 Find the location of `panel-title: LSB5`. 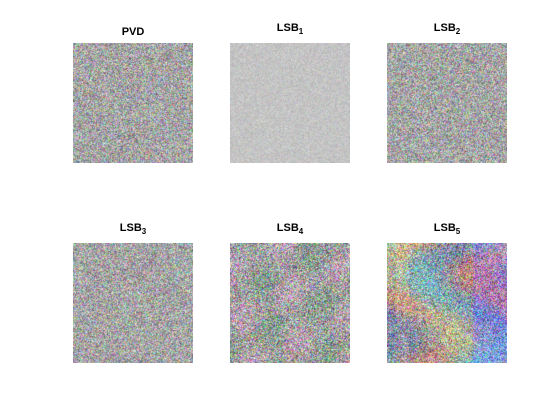

panel-title: LSB5 is located at coordinates (447, 228).